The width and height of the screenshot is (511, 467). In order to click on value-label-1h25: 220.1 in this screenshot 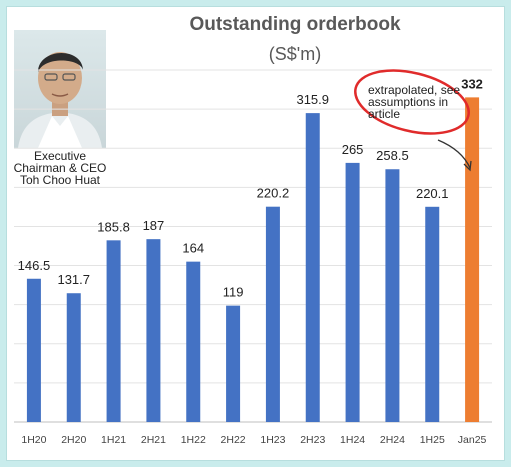, I will do `click(432, 193)`.